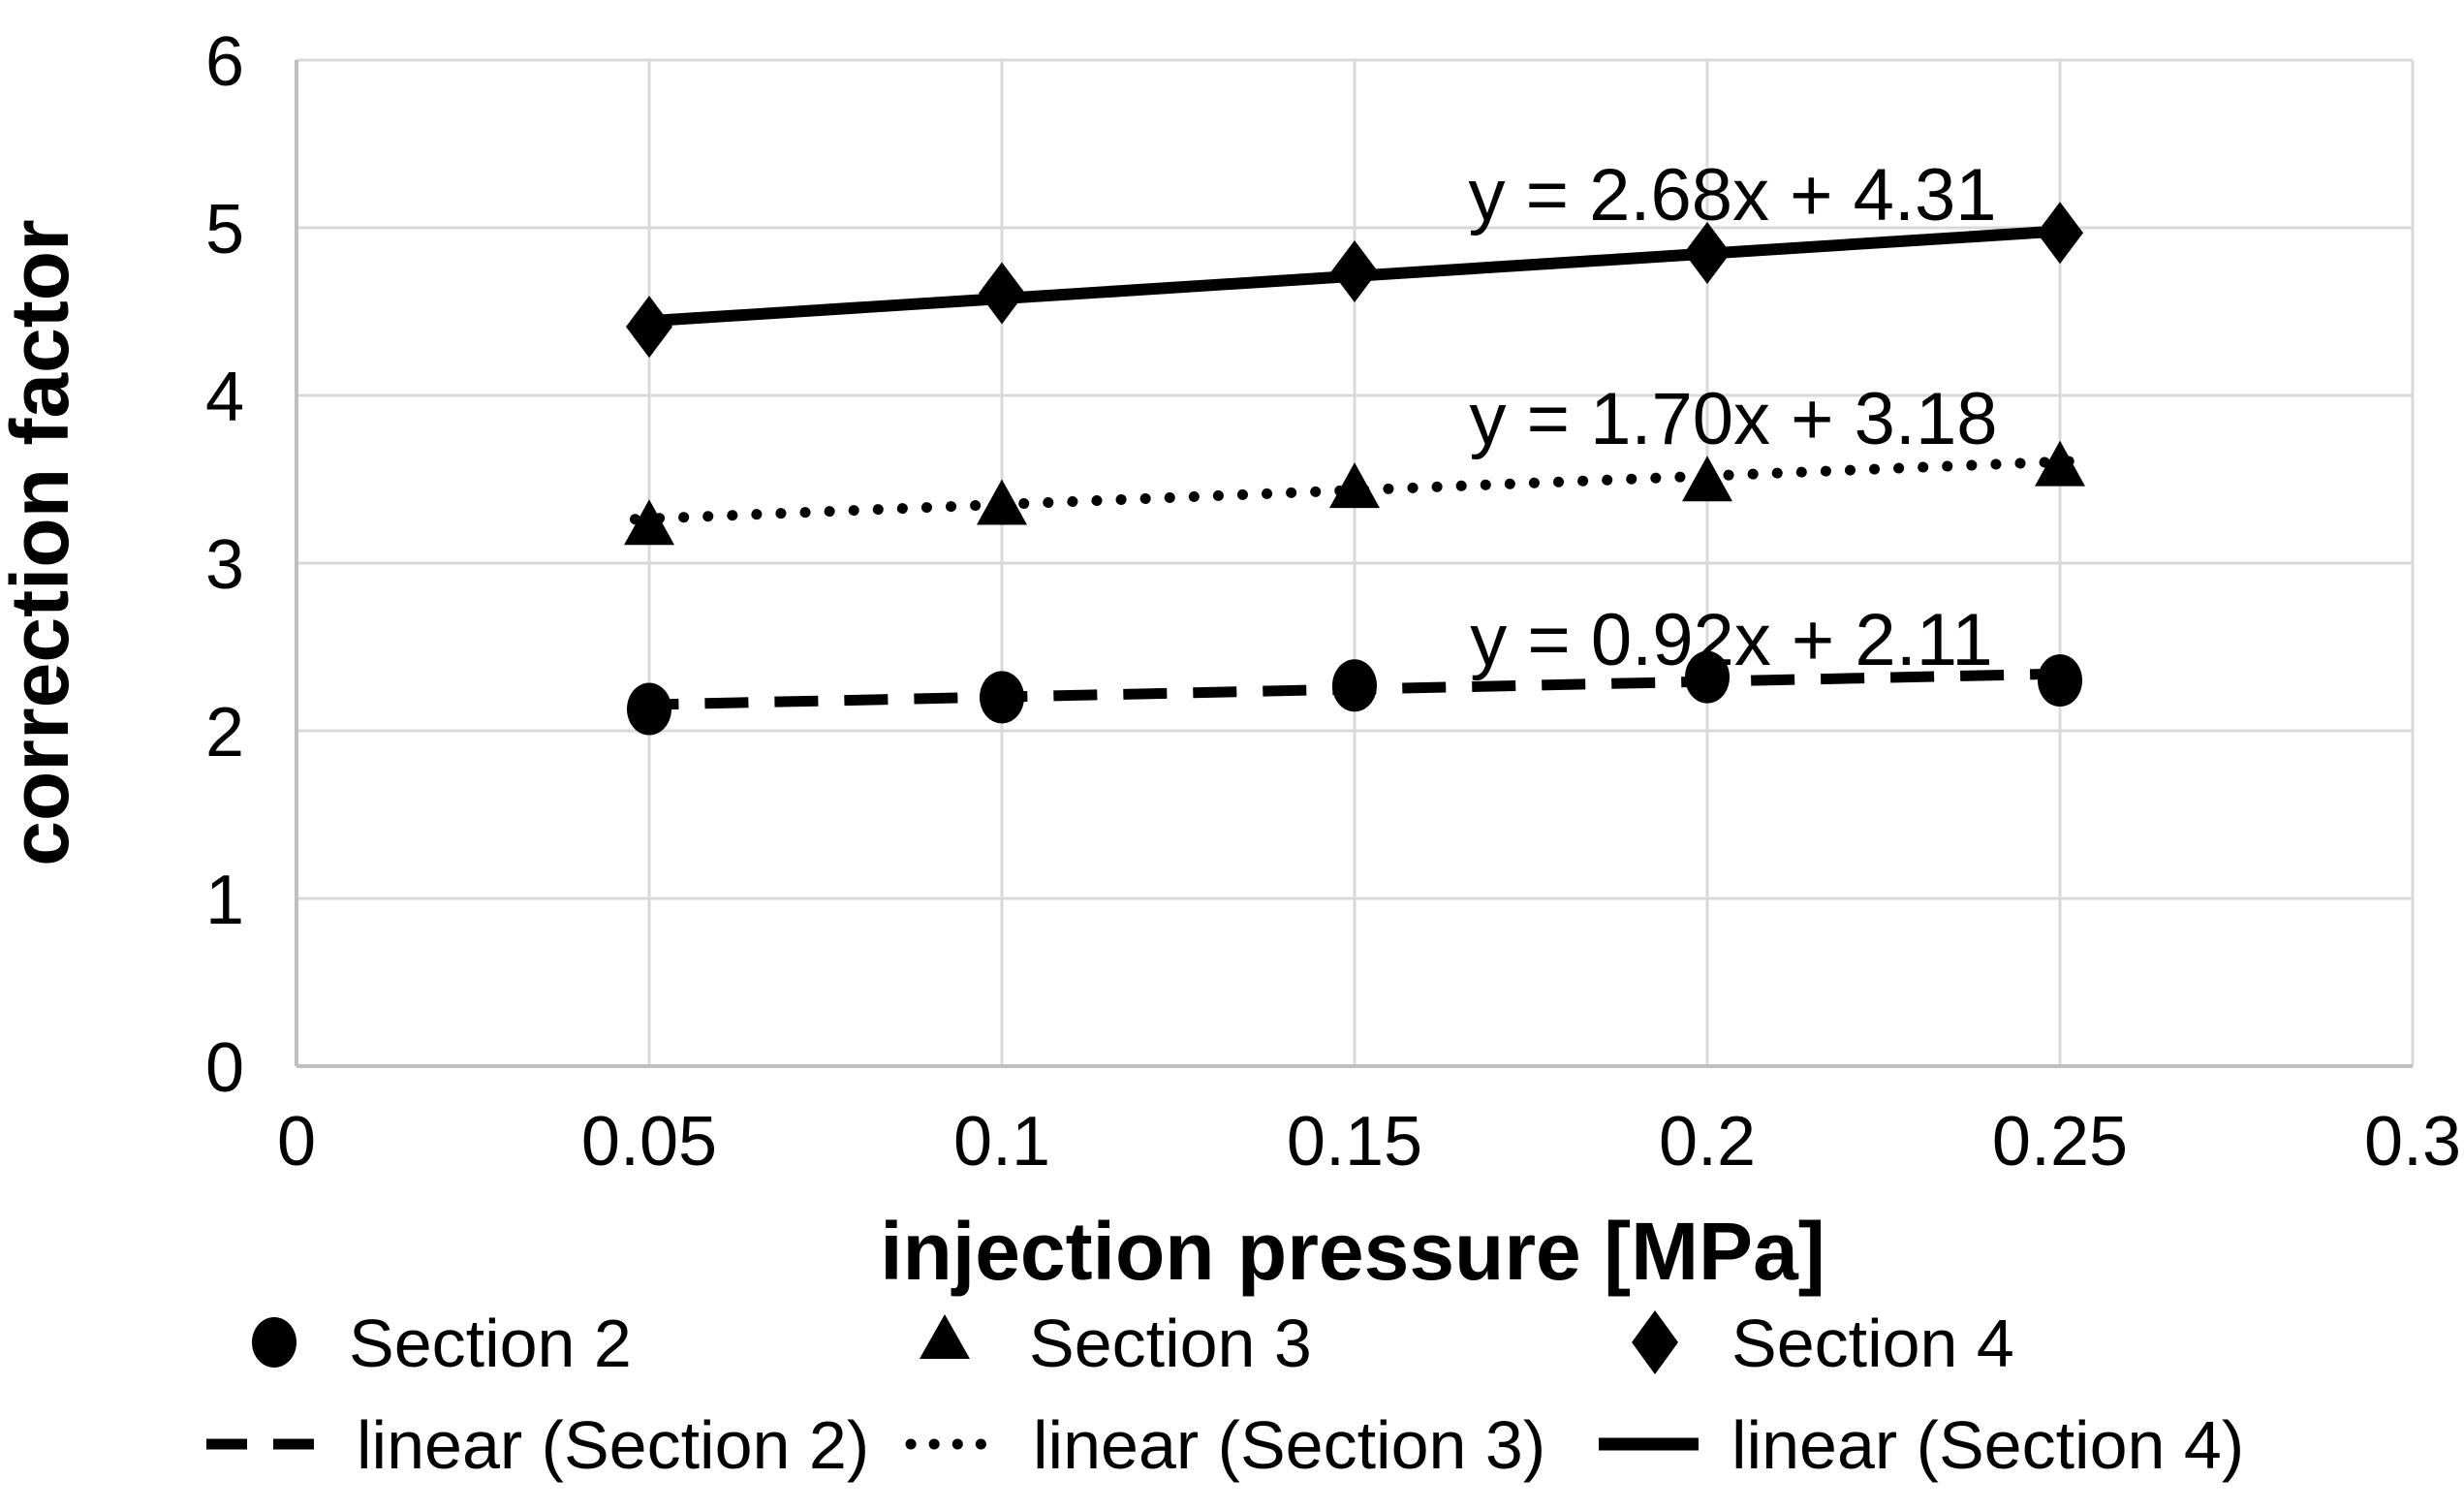  What do you see at coordinates (649, 1141) in the screenshot?
I see `x-tick-label: 0.05` at bounding box center [649, 1141].